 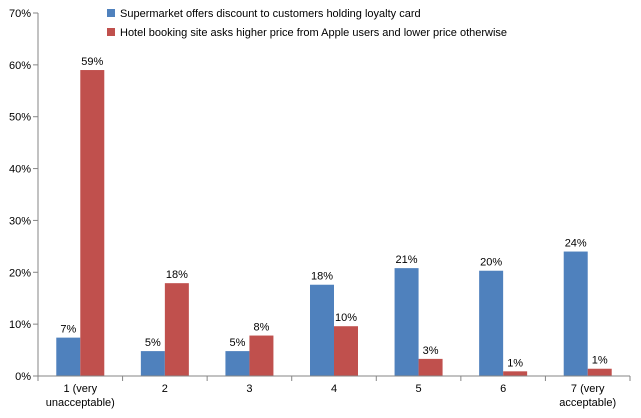 What do you see at coordinates (20, 170) in the screenshot?
I see `y-tick-label: 40%` at bounding box center [20, 170].